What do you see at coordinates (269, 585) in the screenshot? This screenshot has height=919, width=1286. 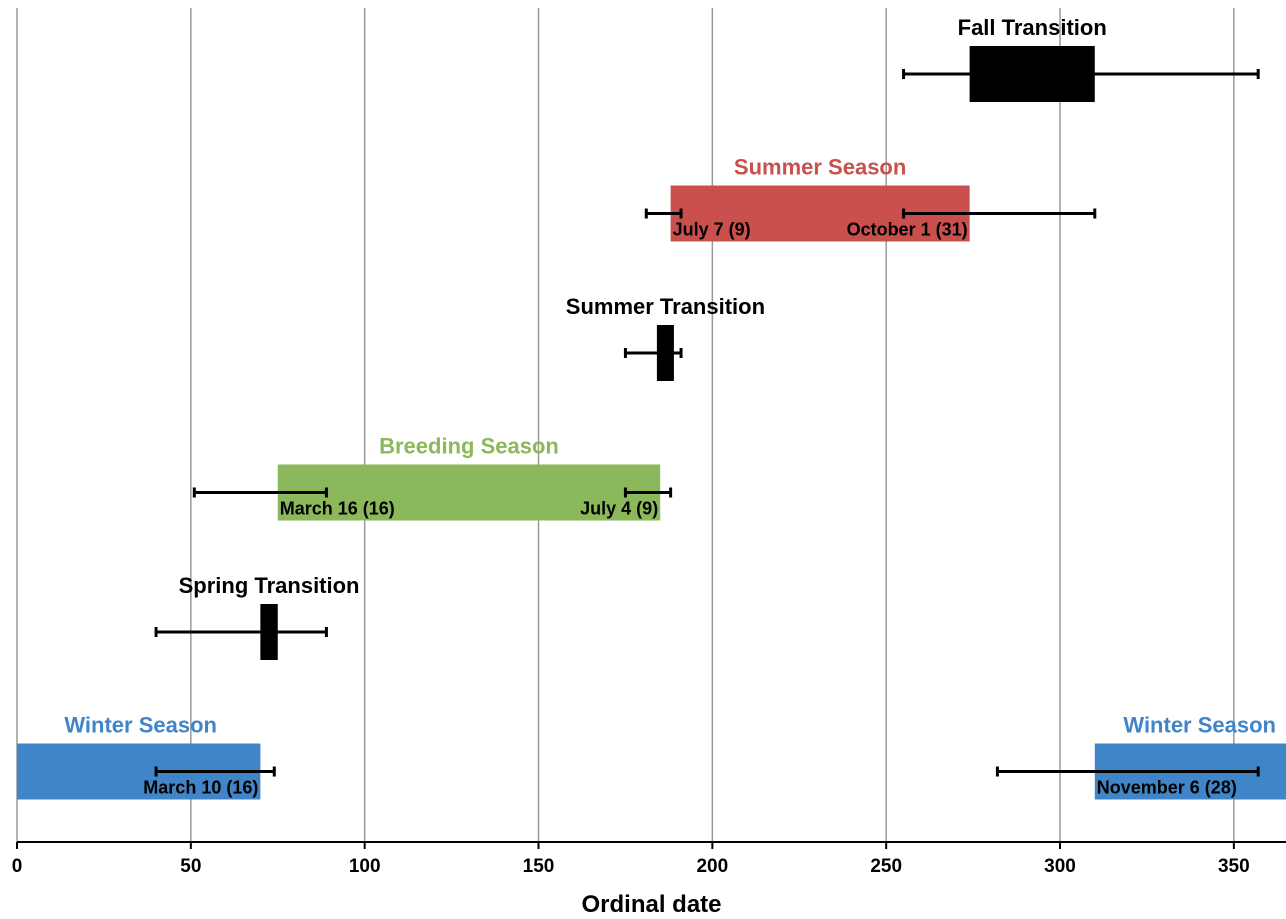 I see `spring-transition-title: Spring Transition` at bounding box center [269, 585].